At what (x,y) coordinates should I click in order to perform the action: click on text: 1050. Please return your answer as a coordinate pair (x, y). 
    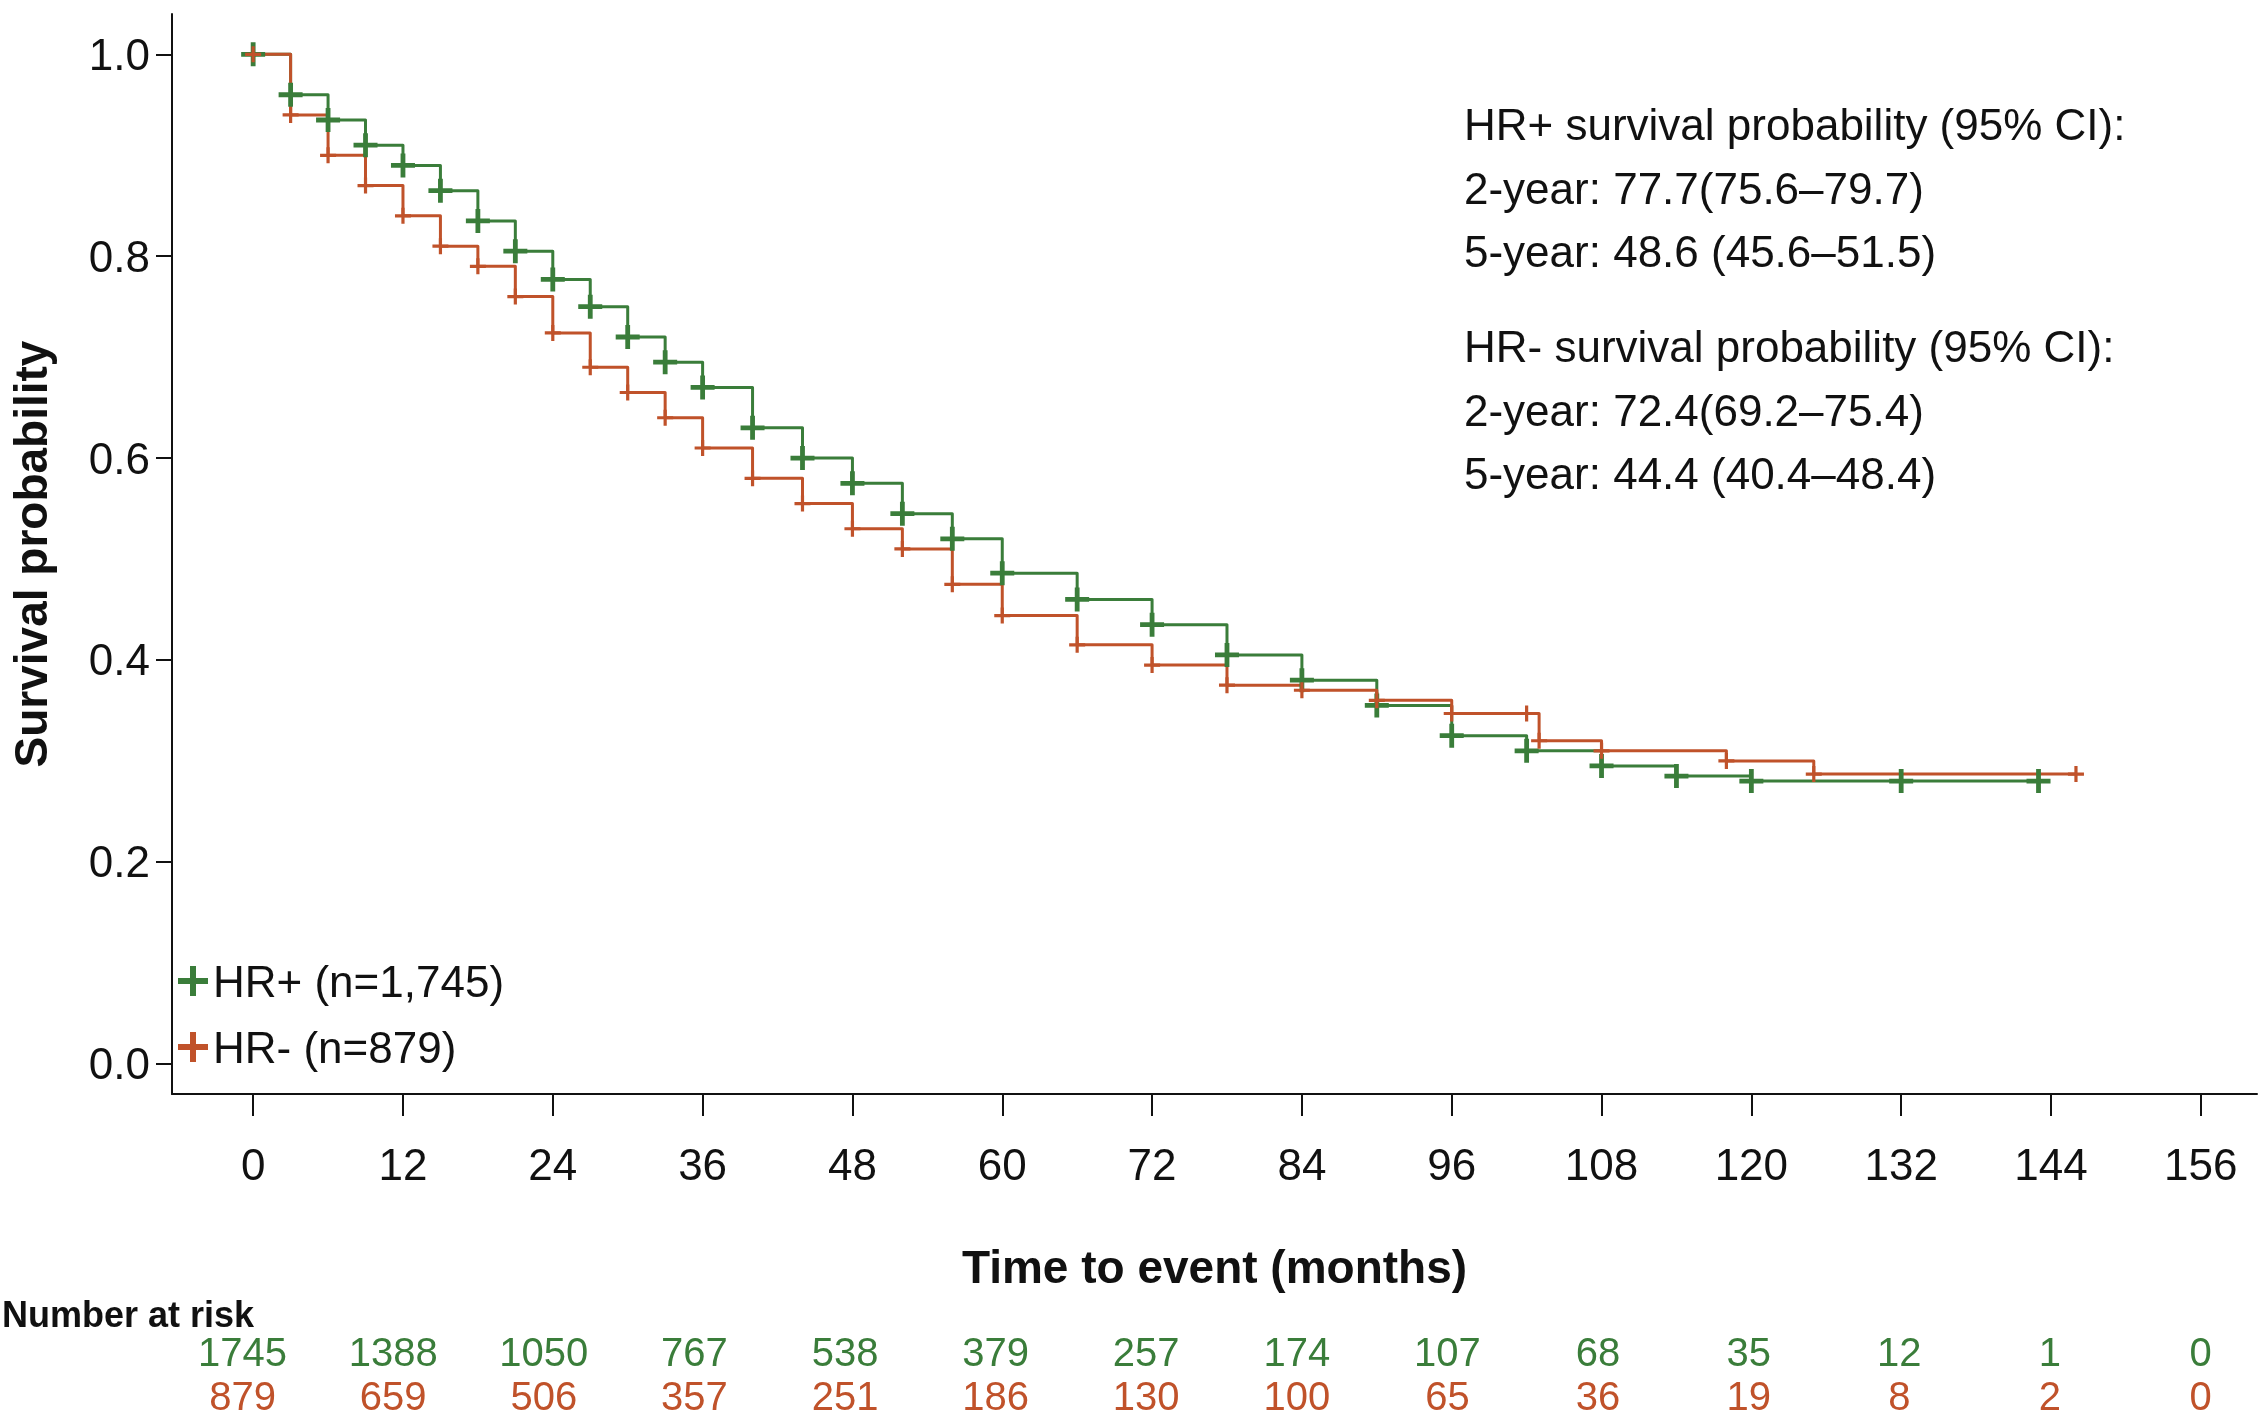
    Looking at the image, I should click on (544, 1352).